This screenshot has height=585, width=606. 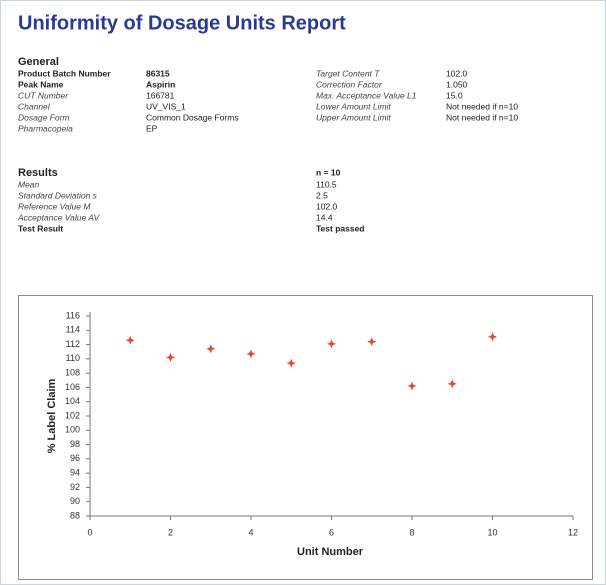 I want to click on x-tick-label: 0, so click(x=89, y=532).